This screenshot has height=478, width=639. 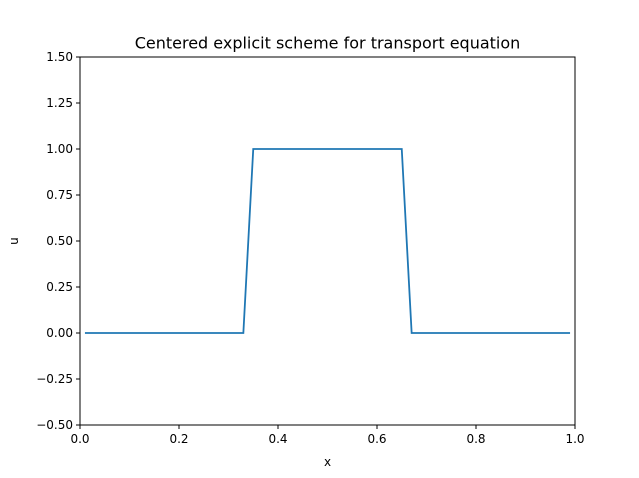 I want to click on y-axis: −0.50 −0.25 0.00 0.25 0.50 0.75 1.00 1.25 1.50, so click(x=58, y=241).